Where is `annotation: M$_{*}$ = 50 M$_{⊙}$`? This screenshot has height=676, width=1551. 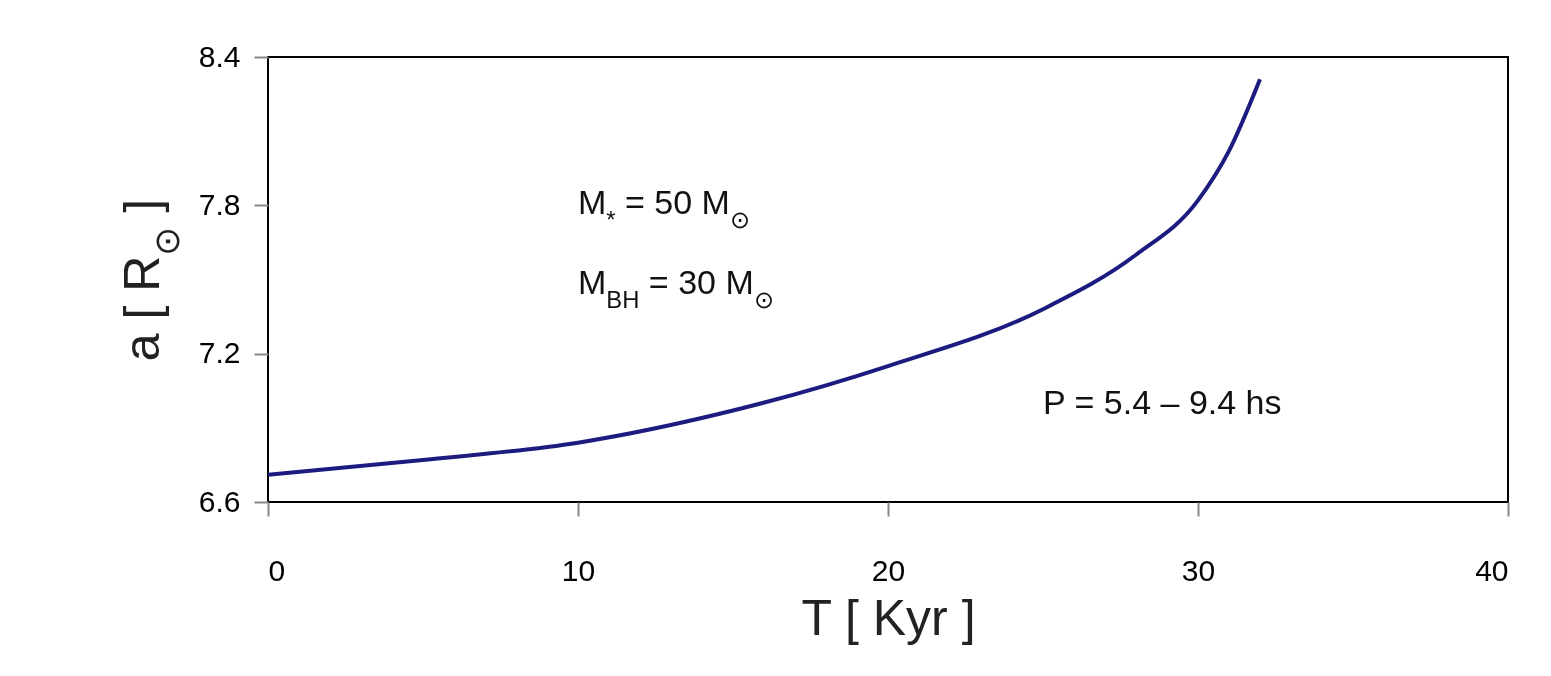 annotation: M$_{*}$ = 50 M$_{⊙}$ is located at coordinates (664, 207).